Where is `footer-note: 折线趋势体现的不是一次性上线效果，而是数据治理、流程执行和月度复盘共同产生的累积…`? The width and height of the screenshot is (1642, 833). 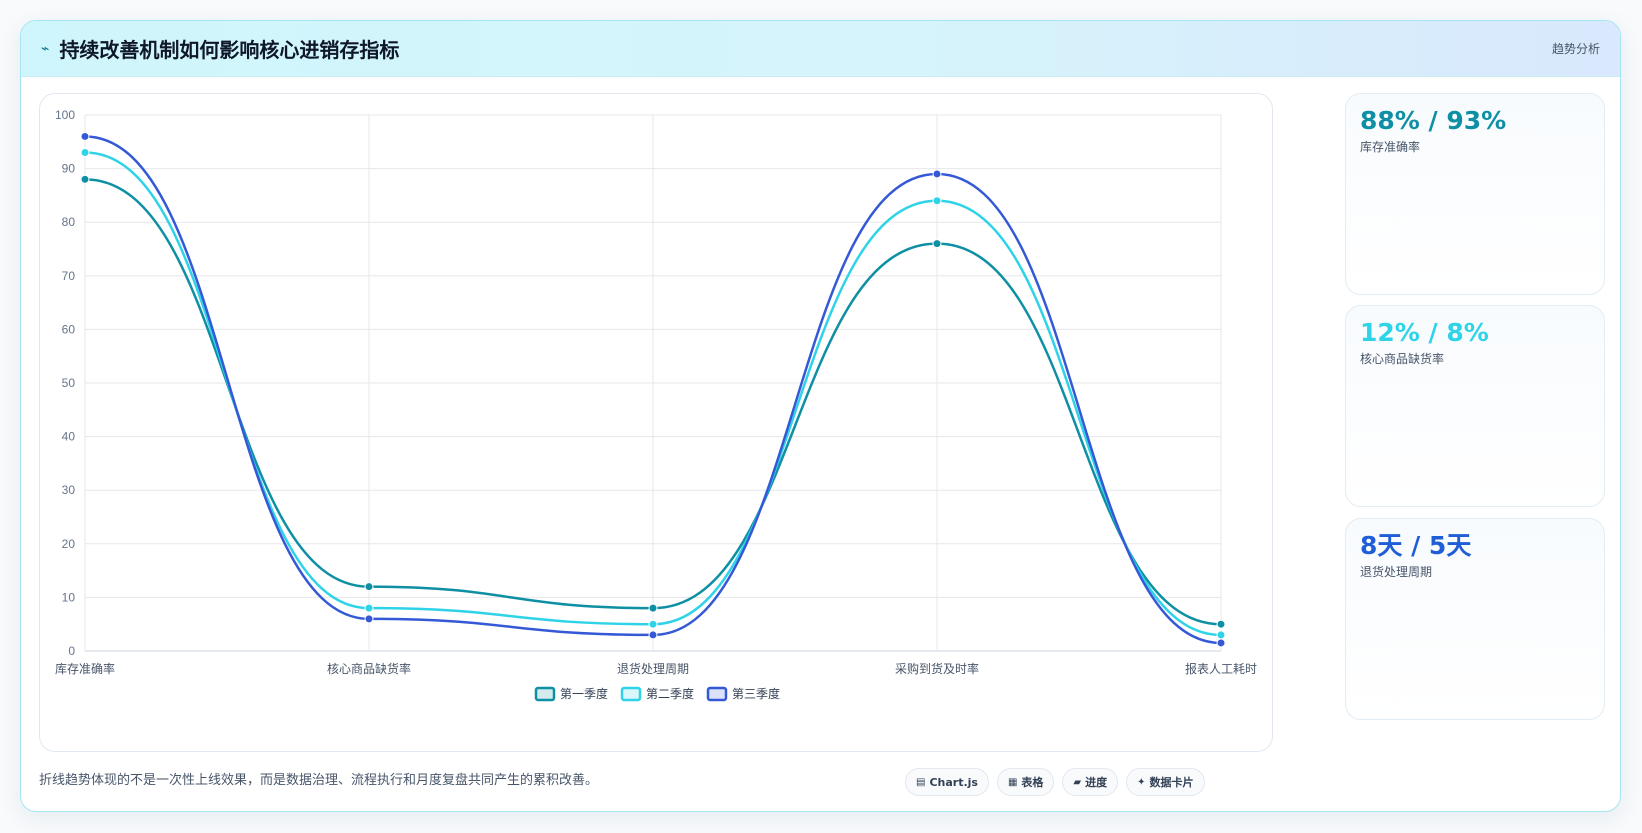
footer-note: 折线趋势体现的不是一次性上线效果，而是数据治理、流程执行和月度复盘共同产生的累积… is located at coordinates (319, 780).